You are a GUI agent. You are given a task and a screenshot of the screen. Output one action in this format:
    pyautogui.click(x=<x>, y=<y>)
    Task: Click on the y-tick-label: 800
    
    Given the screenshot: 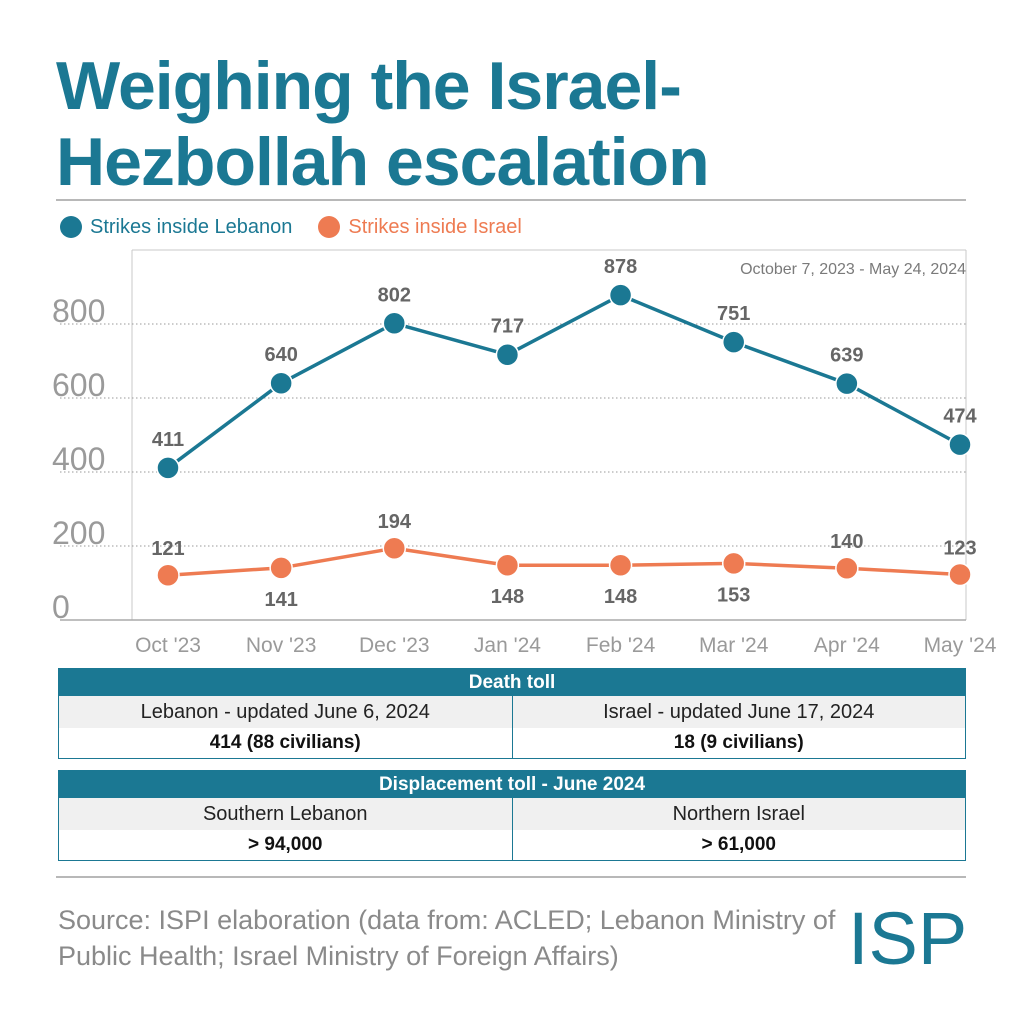 What is the action you would take?
    pyautogui.click(x=78, y=311)
    